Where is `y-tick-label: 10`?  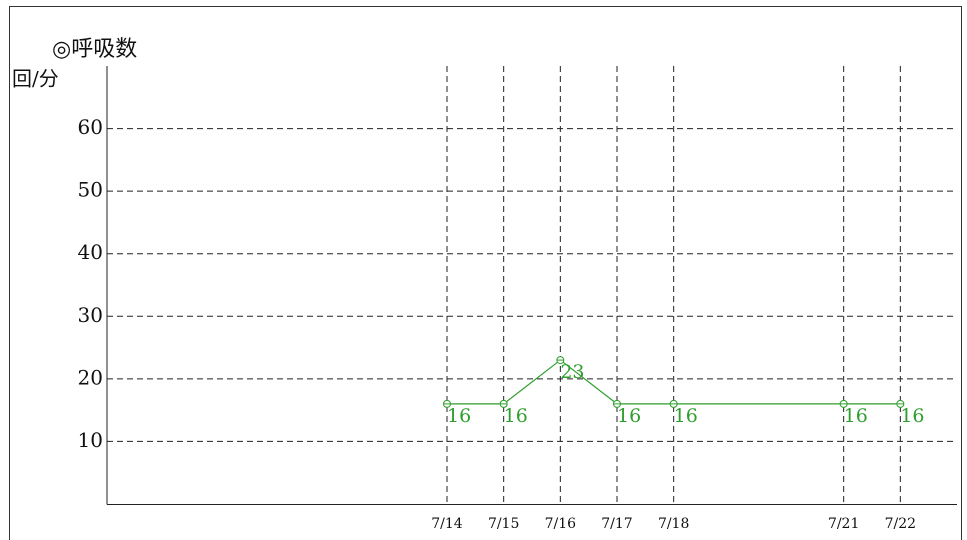 y-tick-label: 10 is located at coordinates (90, 440).